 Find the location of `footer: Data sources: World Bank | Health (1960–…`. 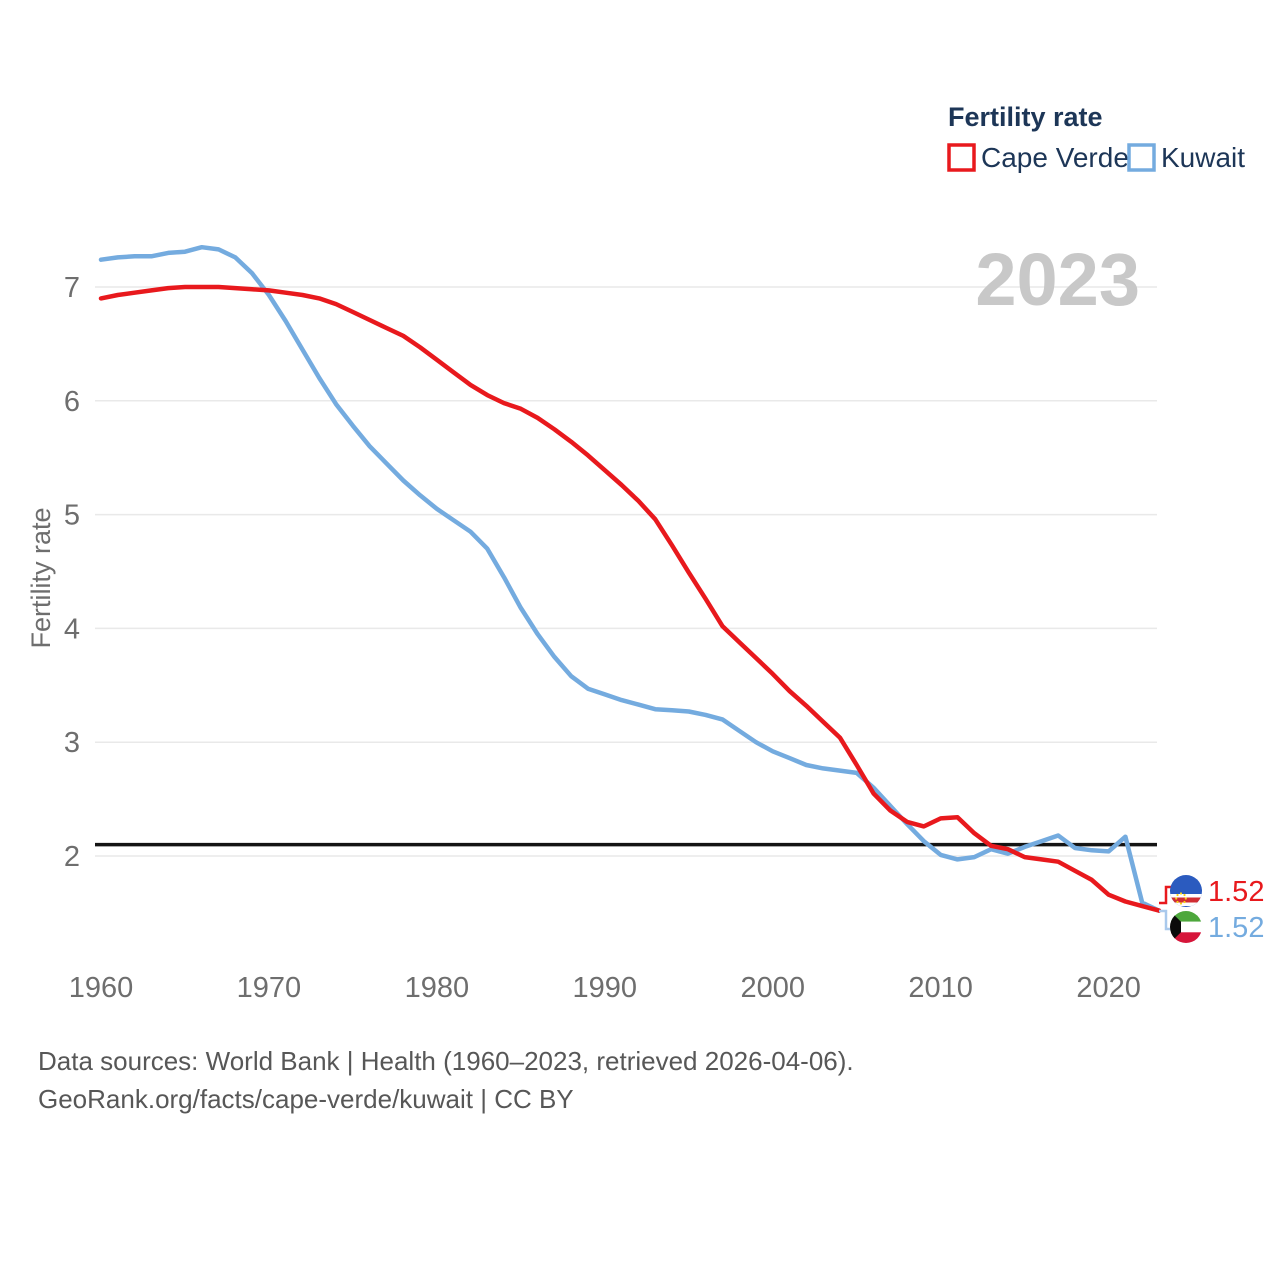

footer: Data sources: World Bank | Health (1960–… is located at coordinates (446, 1080).